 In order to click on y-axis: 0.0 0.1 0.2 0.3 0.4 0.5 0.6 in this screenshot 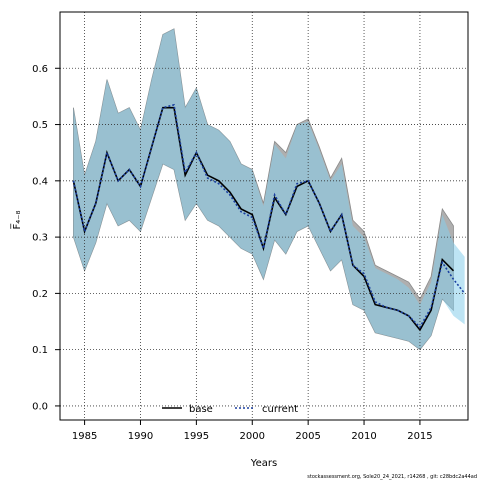, I will do `click(46, 238)`.